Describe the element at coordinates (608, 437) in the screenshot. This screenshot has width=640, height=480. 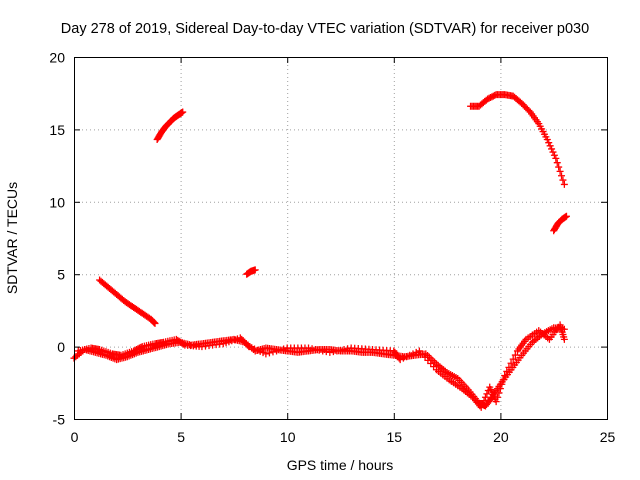
I see `x-tick-label: 25` at that location.